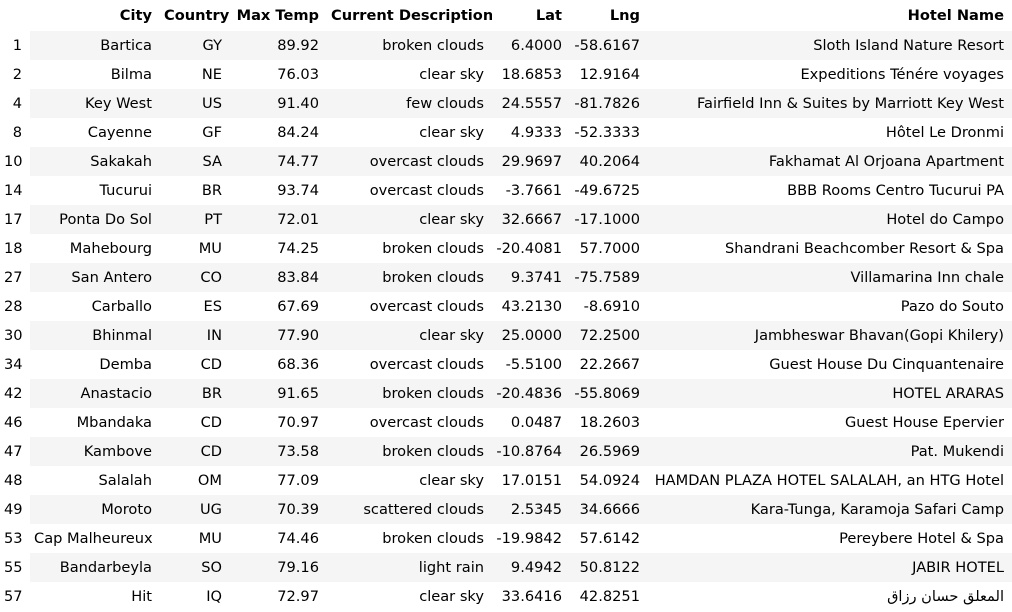 The width and height of the screenshot is (1012, 612). What do you see at coordinates (95, 393) in the screenshot?
I see `cell-city: Anastacio` at bounding box center [95, 393].